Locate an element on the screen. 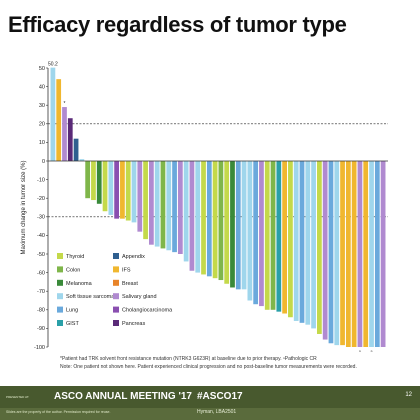 The width and height of the screenshot is (420, 420). y-tick-label: -100 is located at coordinates (39, 348).